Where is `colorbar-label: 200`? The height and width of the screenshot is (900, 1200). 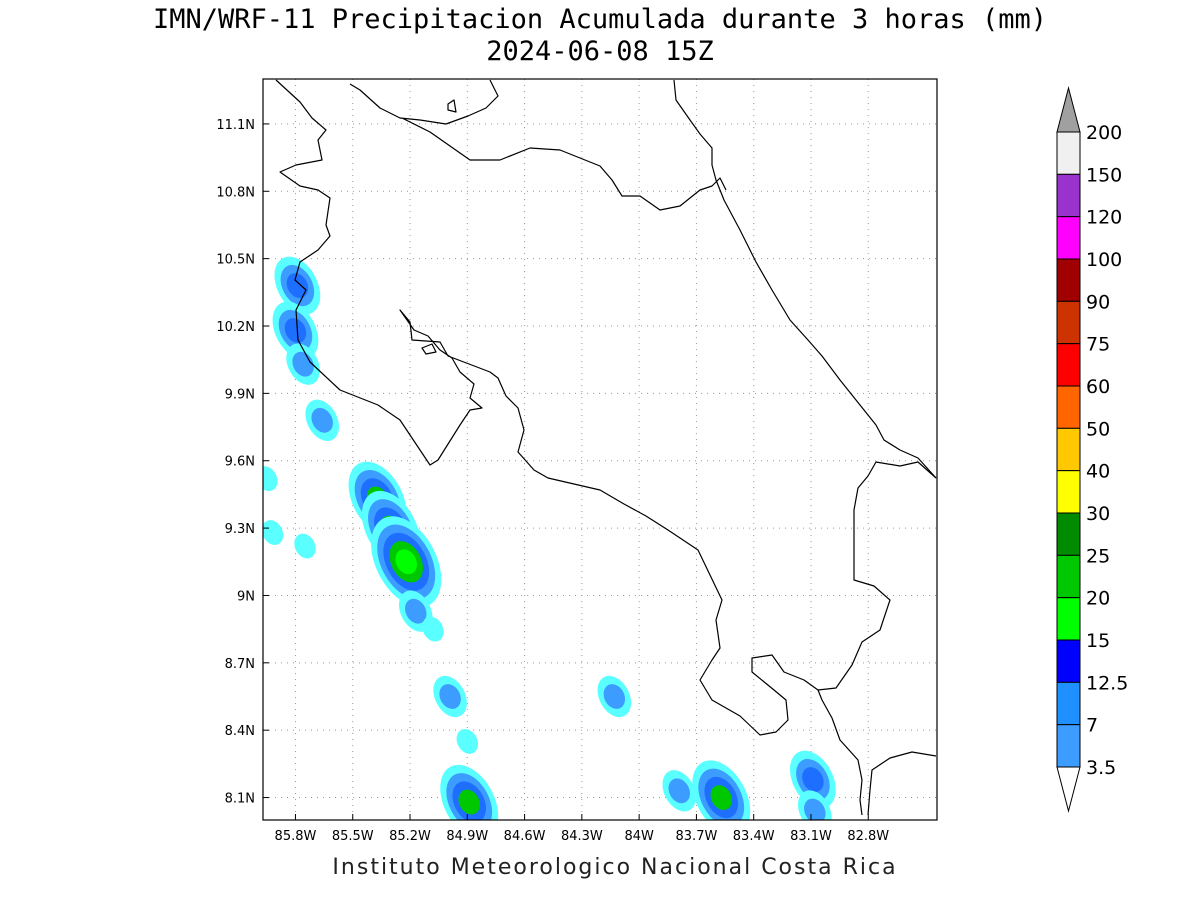
colorbar-label: 200 is located at coordinates (1104, 133).